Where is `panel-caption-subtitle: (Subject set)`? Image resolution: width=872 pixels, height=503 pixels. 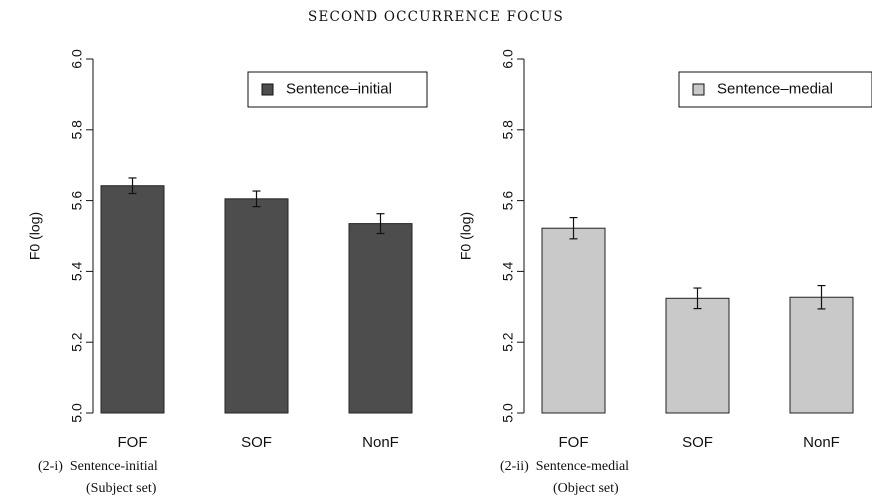 panel-caption-subtitle: (Subject set) is located at coordinates (121, 488).